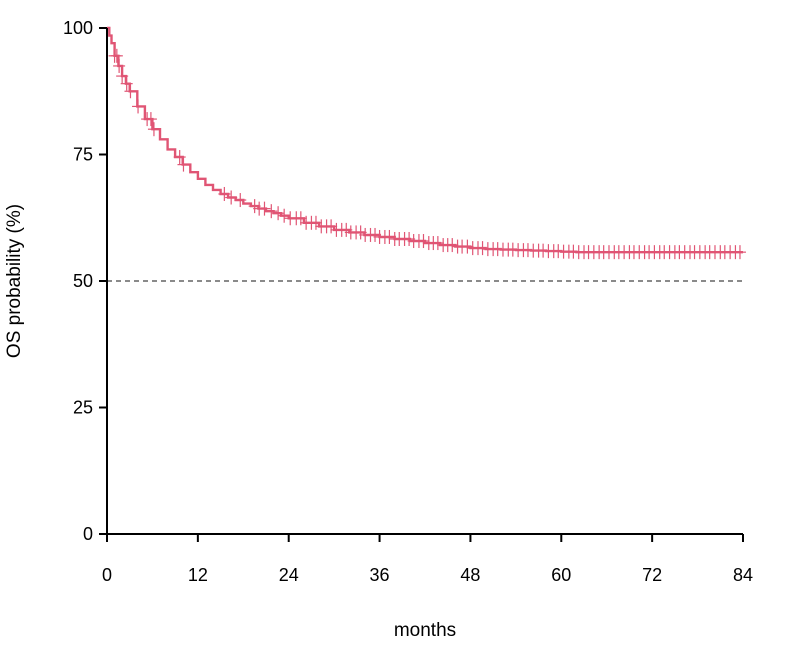 This screenshot has width=800, height=660. What do you see at coordinates (14, 281) in the screenshot?
I see `y-axis-label: OS probability (%)` at bounding box center [14, 281].